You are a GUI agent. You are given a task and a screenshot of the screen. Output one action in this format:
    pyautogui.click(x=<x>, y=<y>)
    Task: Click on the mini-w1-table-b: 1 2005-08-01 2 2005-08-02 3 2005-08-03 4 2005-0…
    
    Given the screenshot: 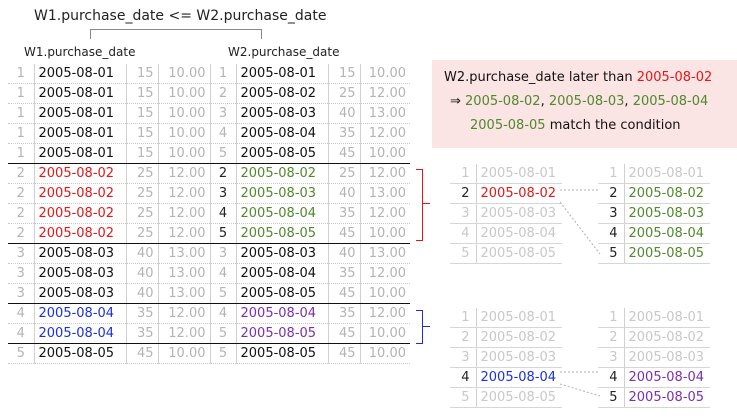 What is the action you would take?
    pyautogui.click(x=506, y=358)
    